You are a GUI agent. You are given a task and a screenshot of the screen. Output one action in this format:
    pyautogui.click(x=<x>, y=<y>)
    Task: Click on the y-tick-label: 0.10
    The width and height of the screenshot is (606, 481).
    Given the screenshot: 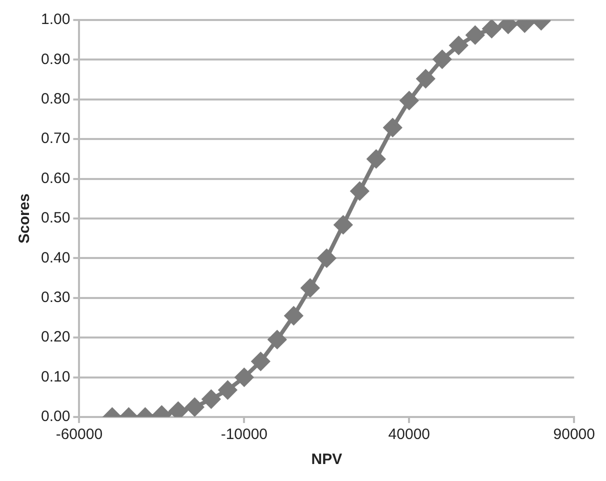 What is the action you would take?
    pyautogui.click(x=55, y=377)
    